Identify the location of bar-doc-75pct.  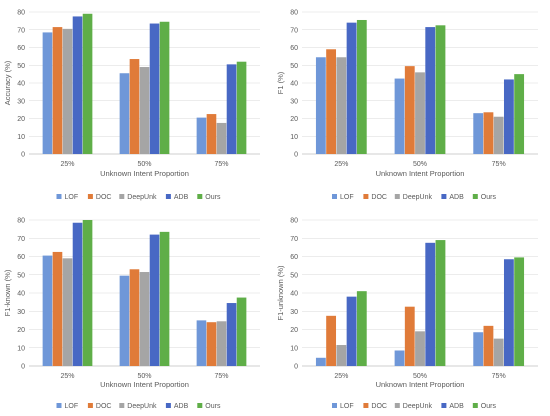
(211, 134).